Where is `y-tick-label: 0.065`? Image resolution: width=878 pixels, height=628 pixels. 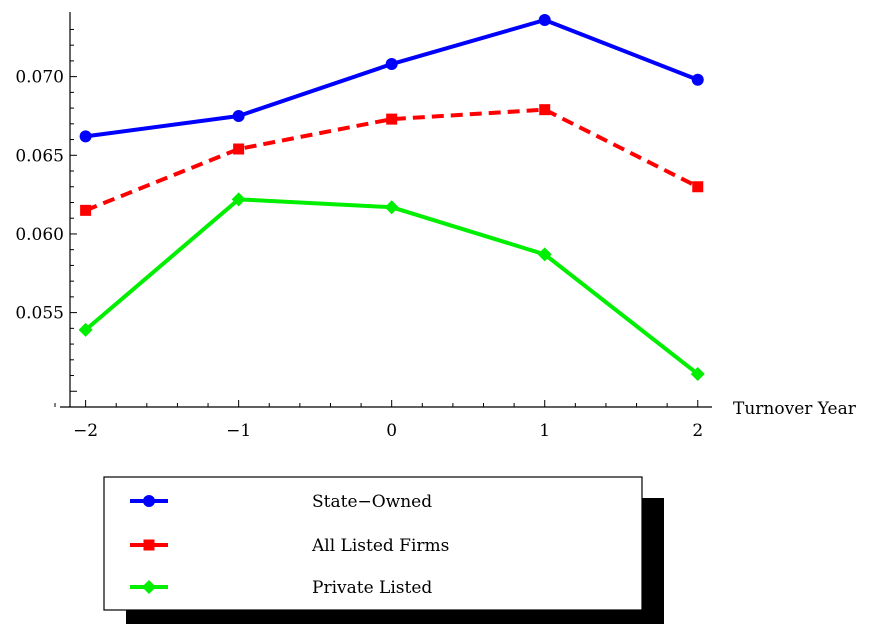
y-tick-label: 0.065 is located at coordinates (39, 156).